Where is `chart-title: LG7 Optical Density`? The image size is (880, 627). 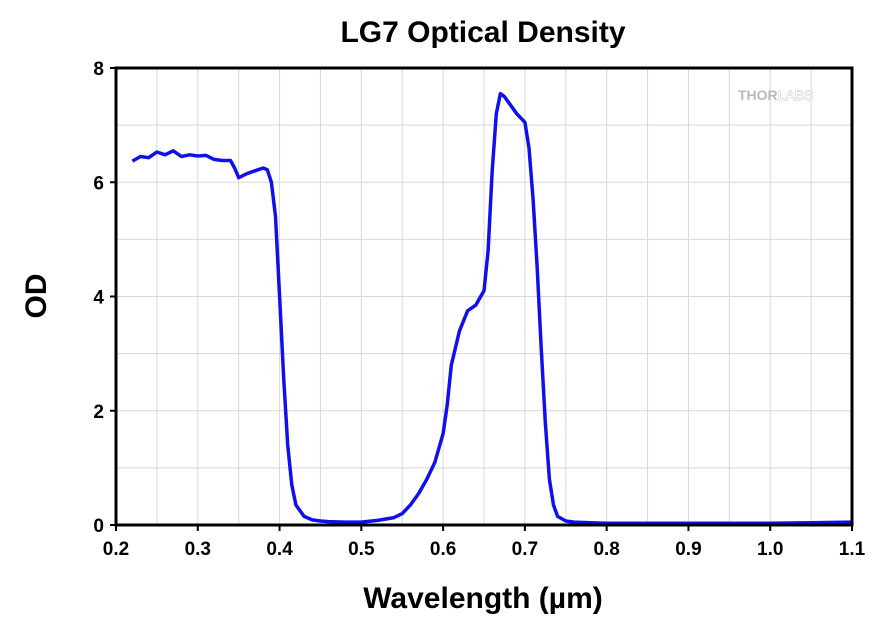
chart-title: LG7 Optical Density is located at coordinates (482, 32).